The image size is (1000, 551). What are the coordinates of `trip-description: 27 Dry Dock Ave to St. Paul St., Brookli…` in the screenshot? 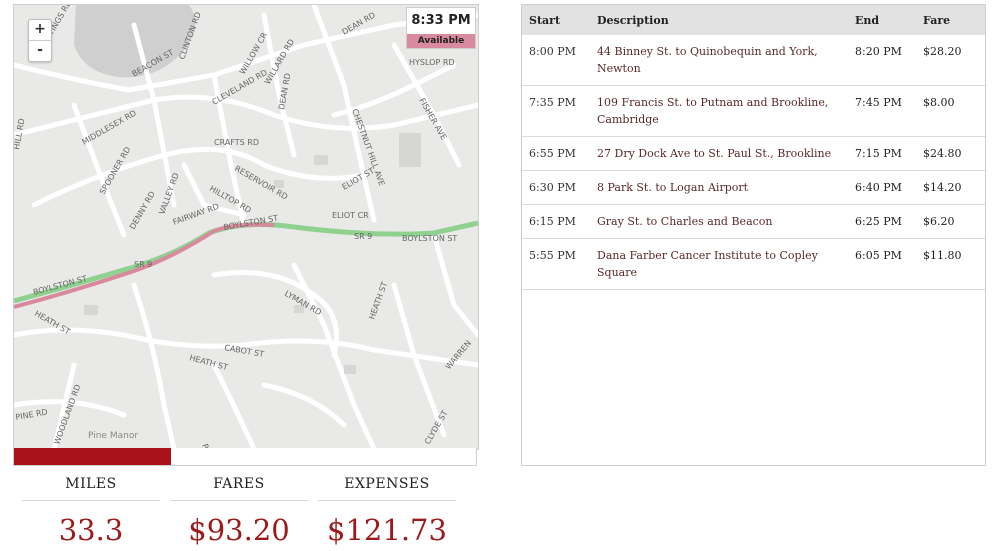 It's located at (719, 153).